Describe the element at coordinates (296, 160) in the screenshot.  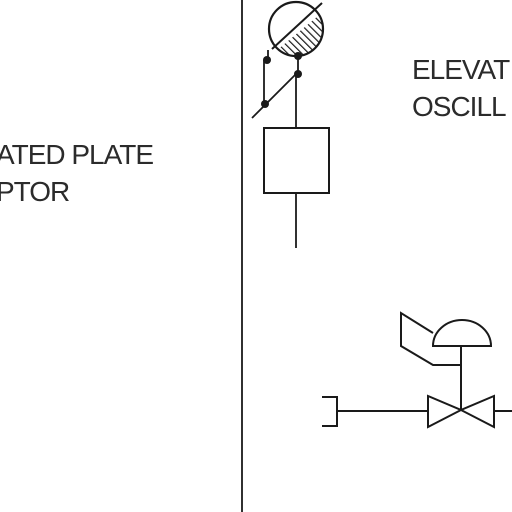
I see `function-block` at that location.